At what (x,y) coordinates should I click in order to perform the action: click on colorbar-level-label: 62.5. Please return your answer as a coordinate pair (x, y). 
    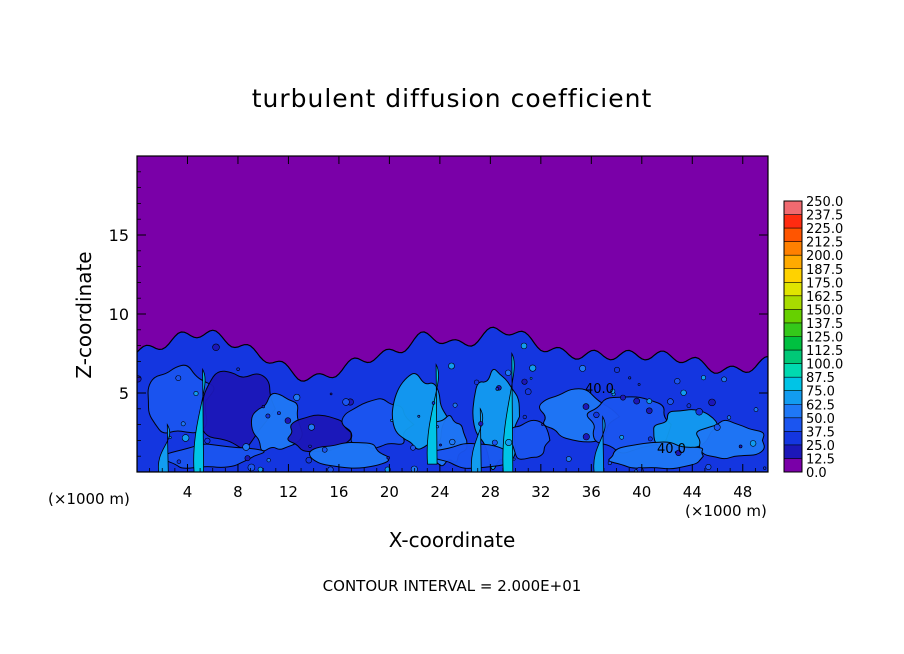
    Looking at the image, I should click on (820, 405).